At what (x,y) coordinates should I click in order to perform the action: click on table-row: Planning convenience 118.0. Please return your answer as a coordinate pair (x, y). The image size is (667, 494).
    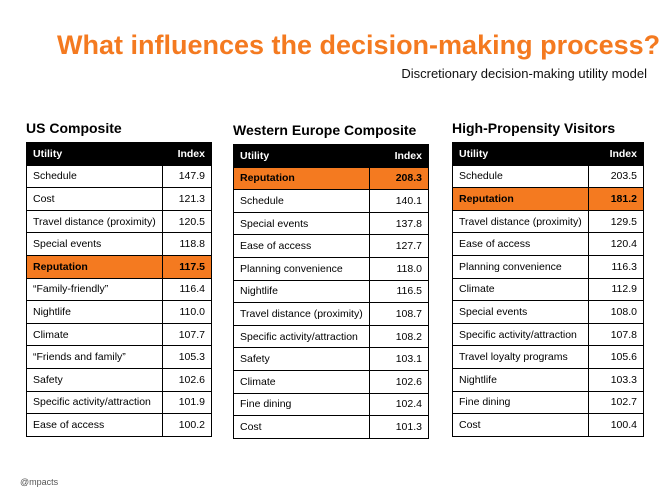
    Looking at the image, I should click on (331, 268).